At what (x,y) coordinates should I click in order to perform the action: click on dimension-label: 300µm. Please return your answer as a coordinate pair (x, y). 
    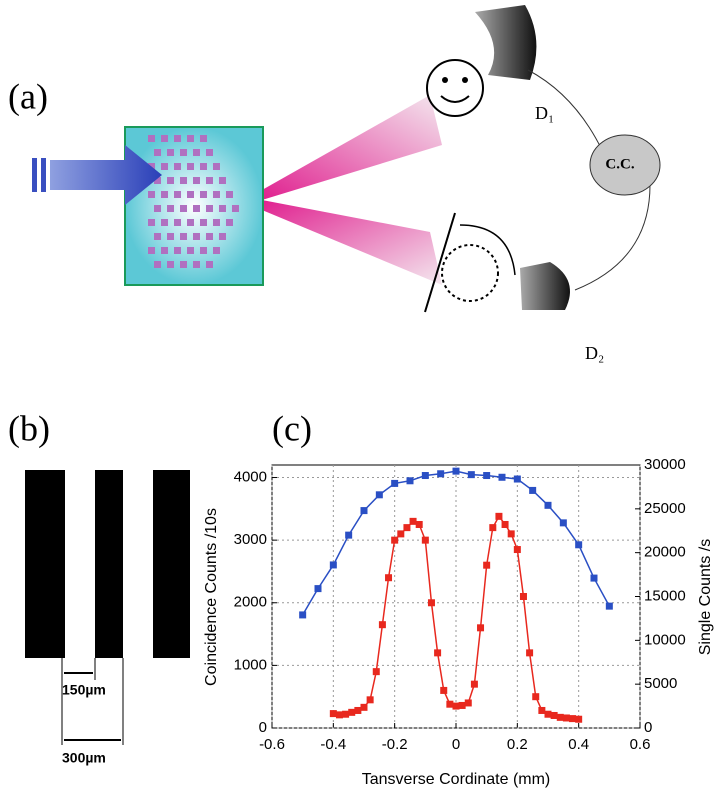
    Looking at the image, I should click on (84, 758).